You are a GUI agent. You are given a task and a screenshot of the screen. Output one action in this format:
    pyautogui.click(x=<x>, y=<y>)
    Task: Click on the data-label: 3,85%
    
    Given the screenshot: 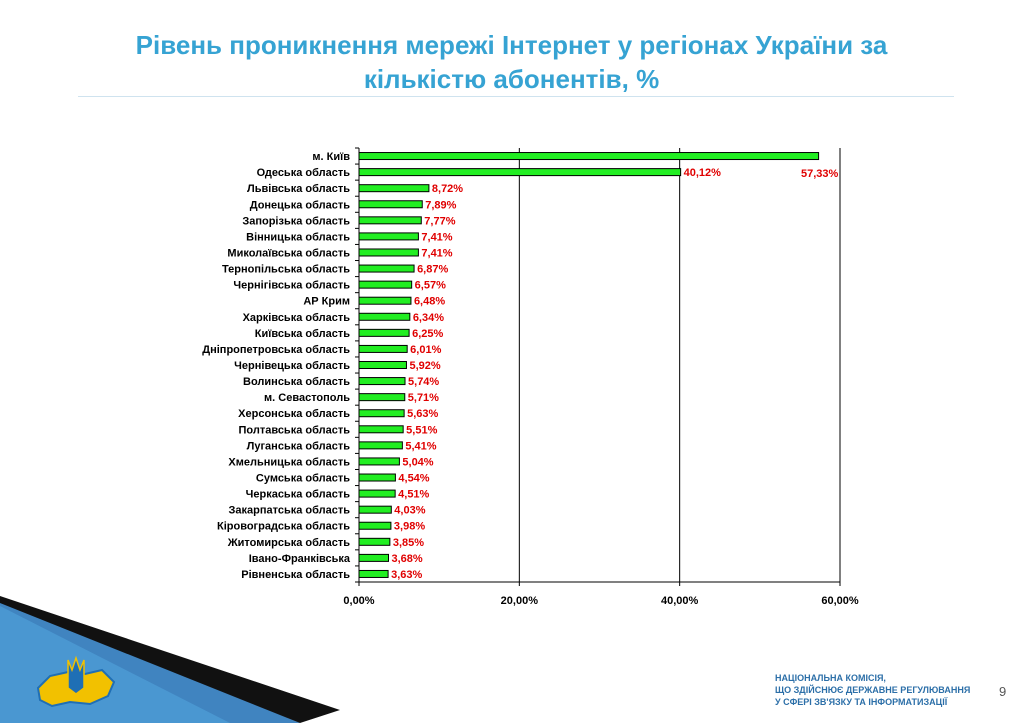 What is the action you would take?
    pyautogui.click(x=408, y=543)
    